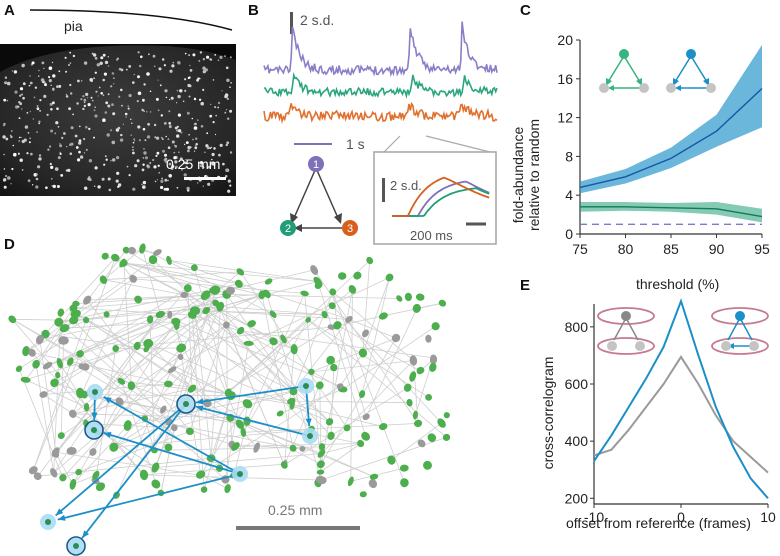 This screenshot has width=780, height=556. Describe the element at coordinates (624, 71) in the screenshot. I see `cyclic-motif-icon` at that location.